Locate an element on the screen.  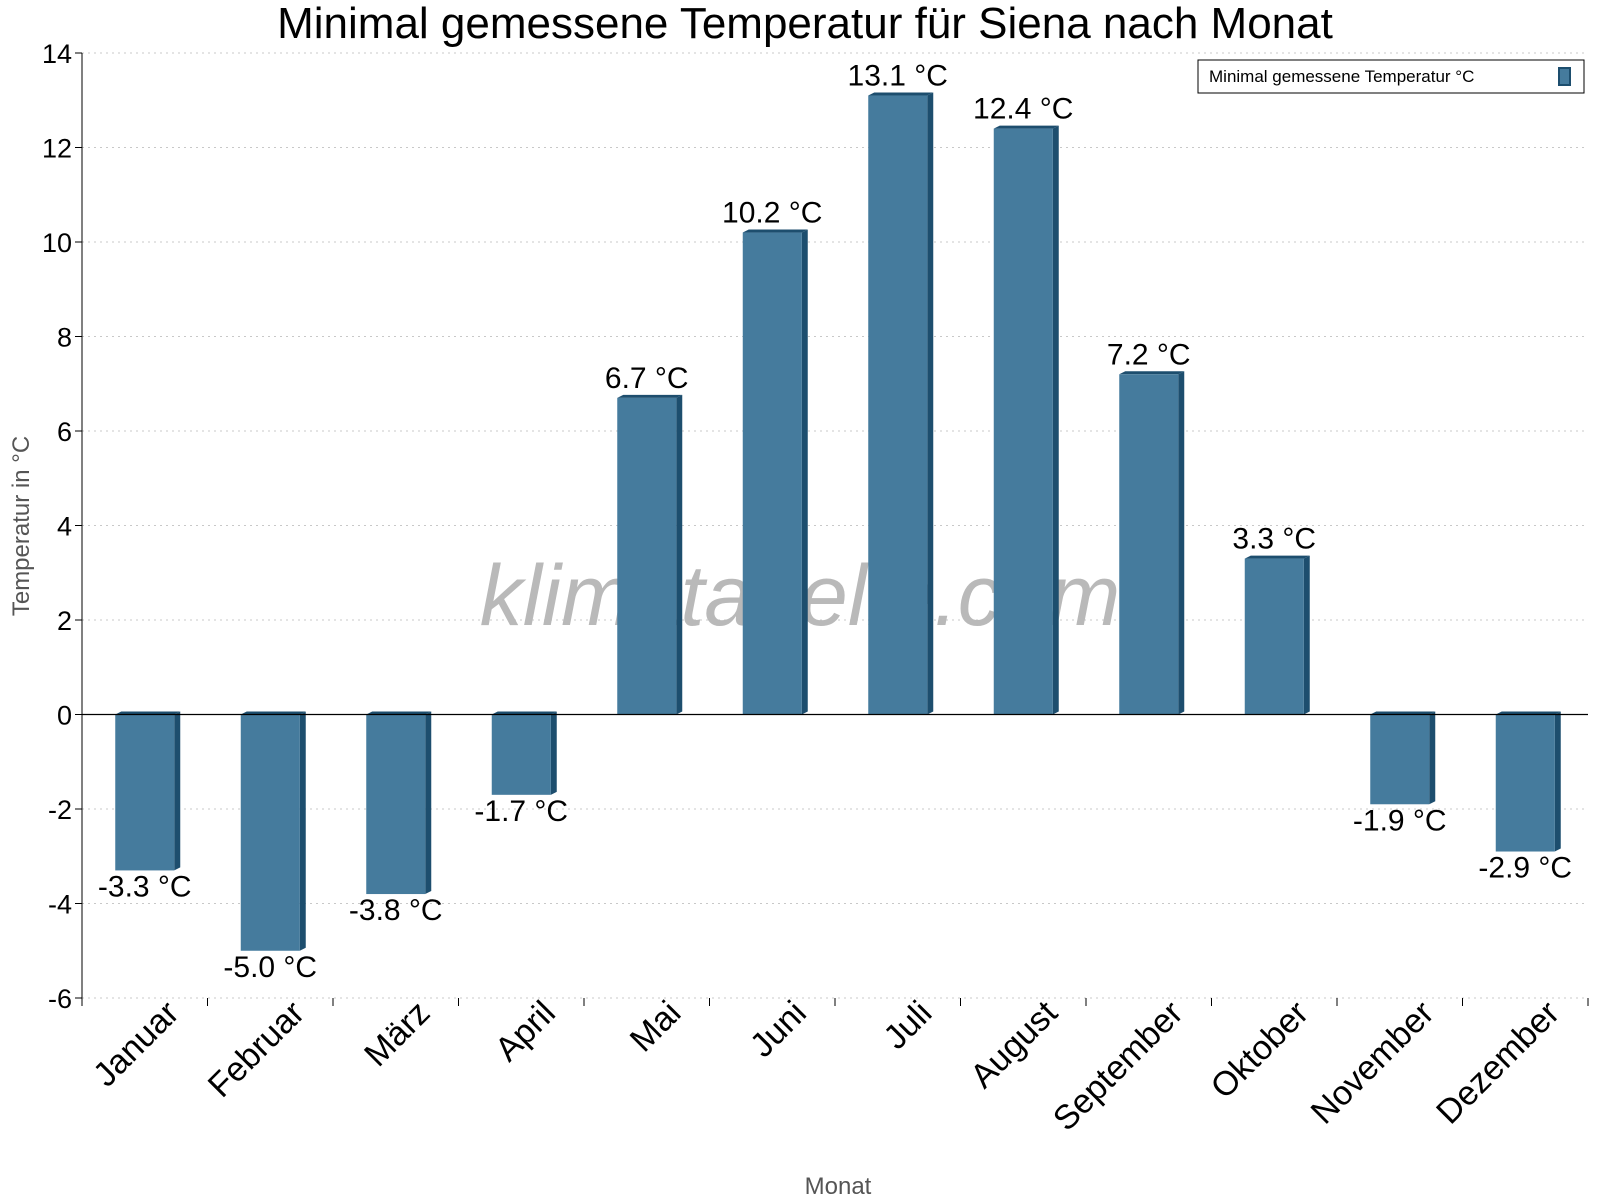
y-tick-label: 6 is located at coordinates (64, 432).